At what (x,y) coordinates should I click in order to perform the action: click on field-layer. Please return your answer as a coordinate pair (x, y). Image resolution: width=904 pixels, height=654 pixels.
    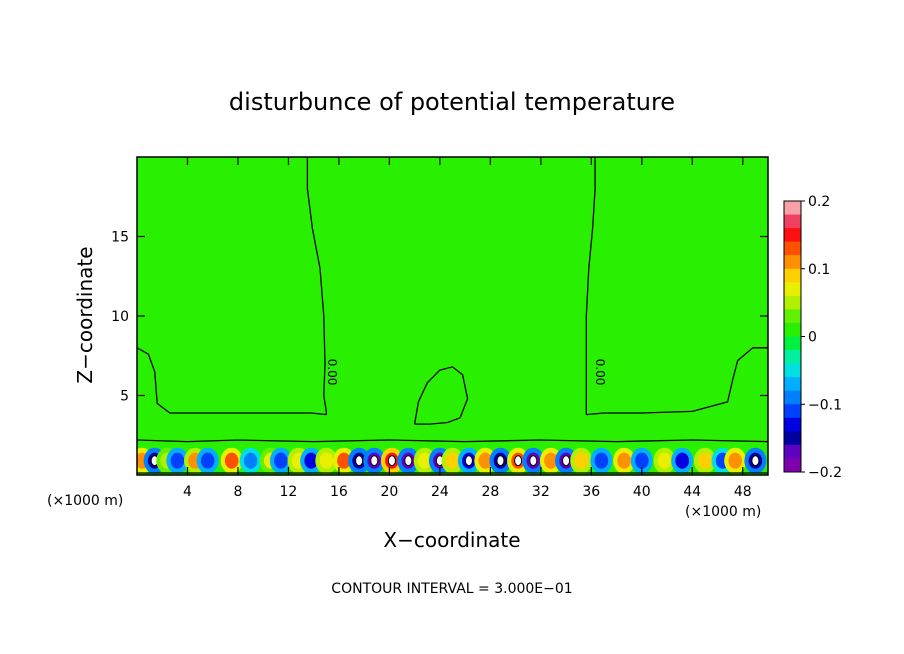
    Looking at the image, I should click on (452, 460).